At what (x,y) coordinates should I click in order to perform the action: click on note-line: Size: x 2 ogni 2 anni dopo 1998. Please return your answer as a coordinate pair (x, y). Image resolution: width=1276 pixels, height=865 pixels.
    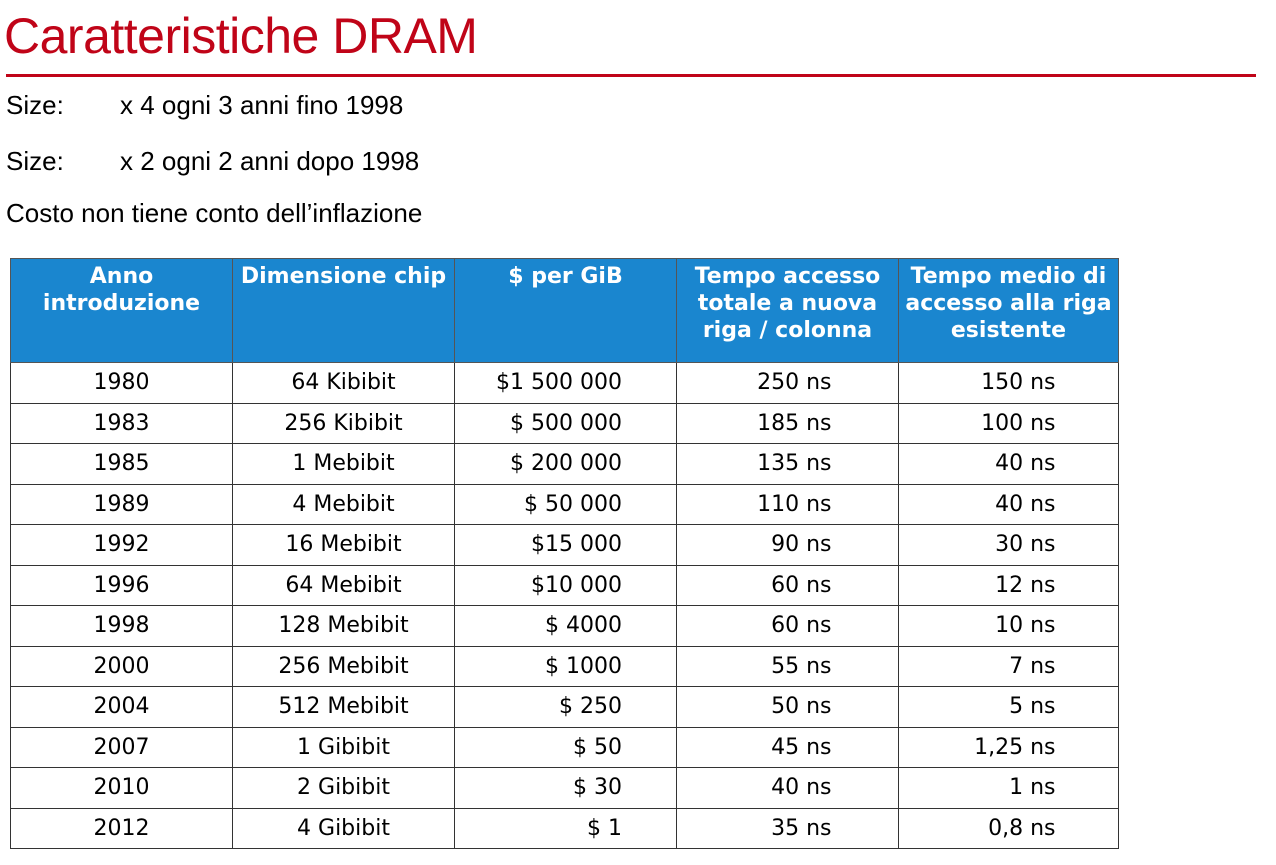
    Looking at the image, I should click on (212, 161).